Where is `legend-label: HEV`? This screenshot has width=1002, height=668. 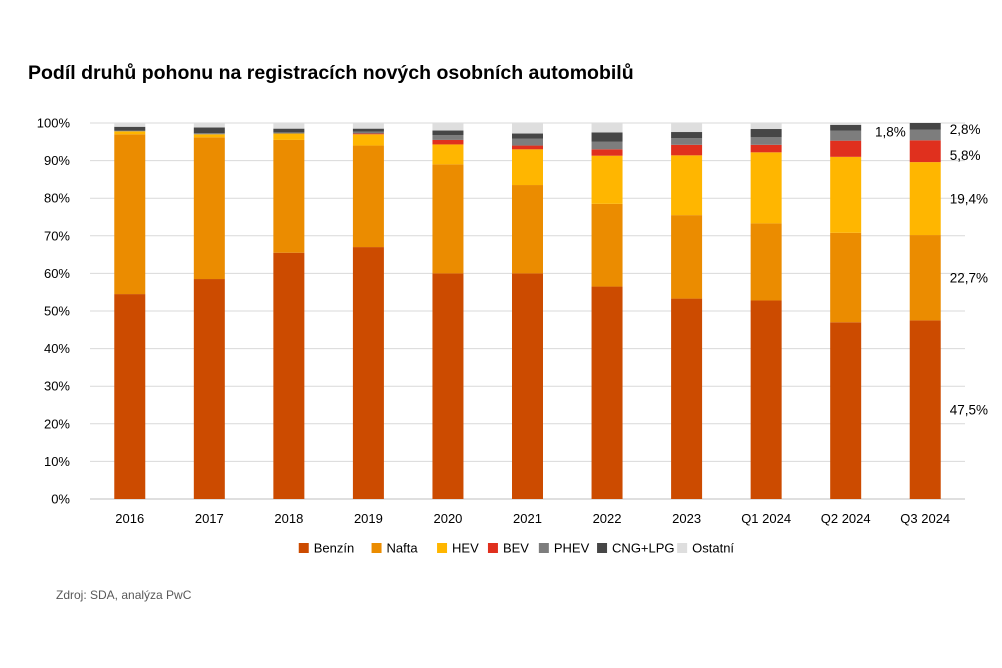 legend-label: HEV is located at coordinates (465, 548).